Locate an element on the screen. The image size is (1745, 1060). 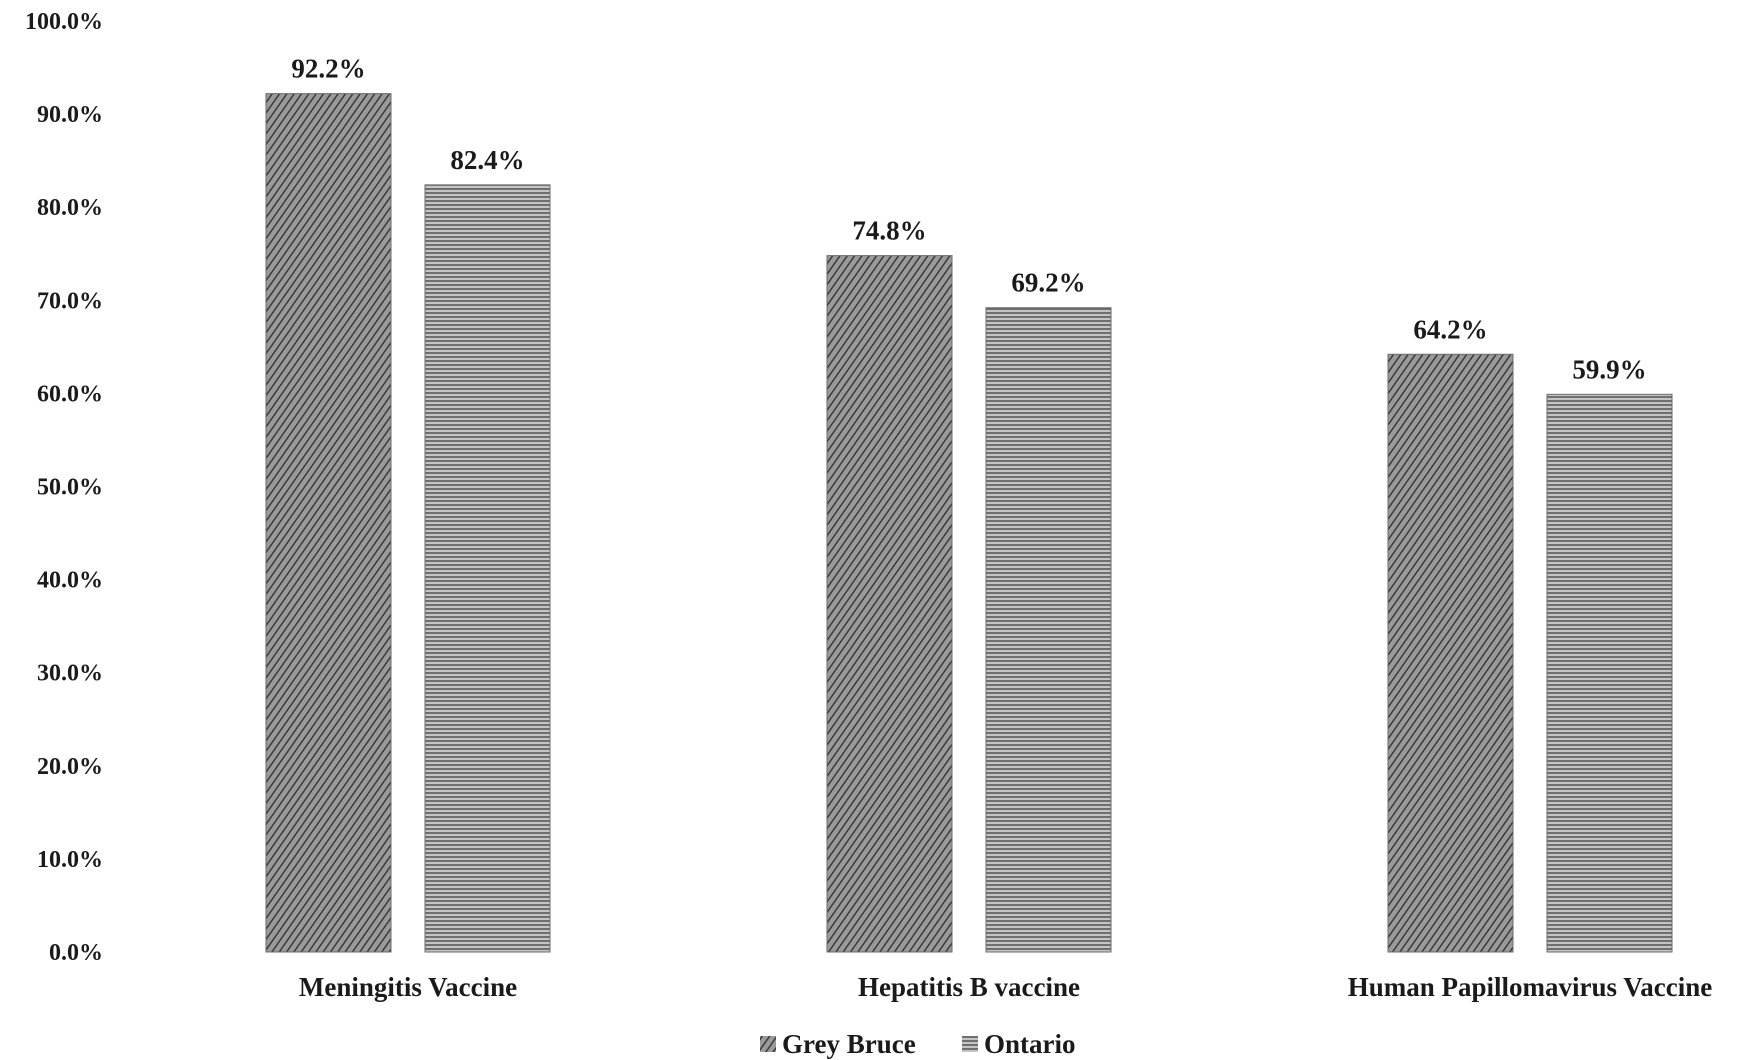
y-tick-label: 40.0% is located at coordinates (70, 581).